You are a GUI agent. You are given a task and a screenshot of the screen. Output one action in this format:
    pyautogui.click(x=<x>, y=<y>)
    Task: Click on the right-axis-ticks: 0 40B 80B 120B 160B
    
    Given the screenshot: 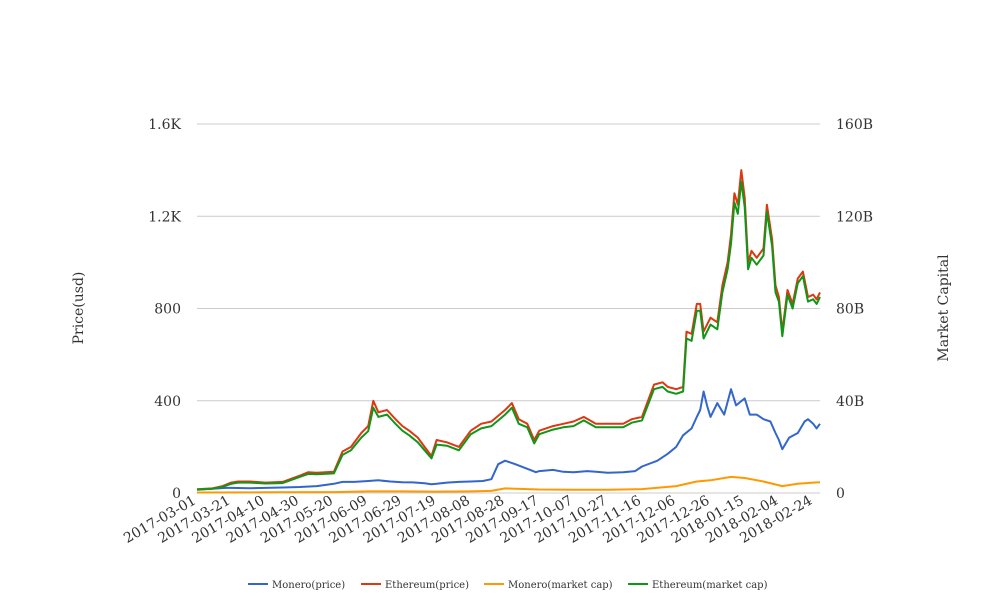 What is the action you would take?
    pyautogui.click(x=854, y=309)
    